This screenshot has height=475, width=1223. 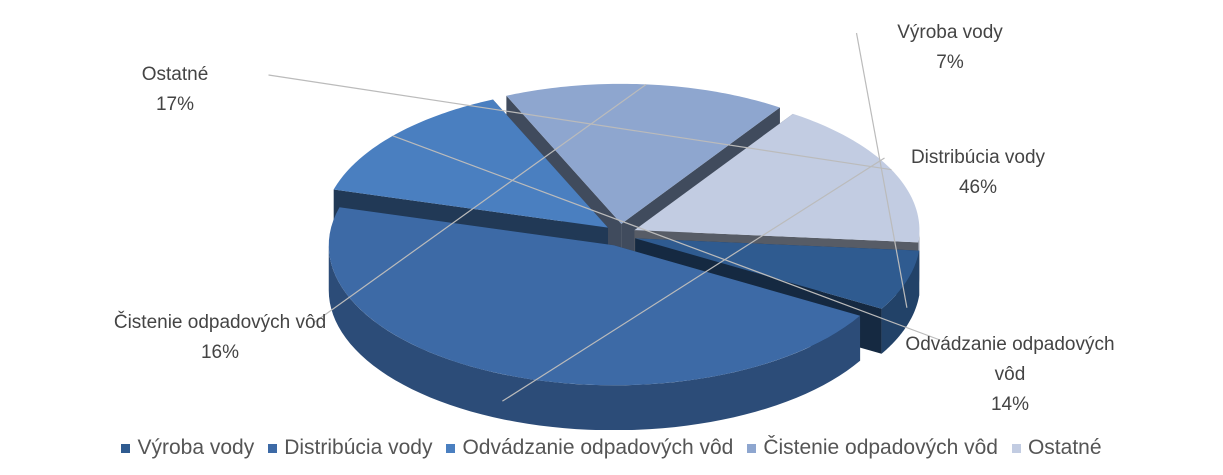 I want to click on legend-item: Výroba vody, so click(x=187, y=448).